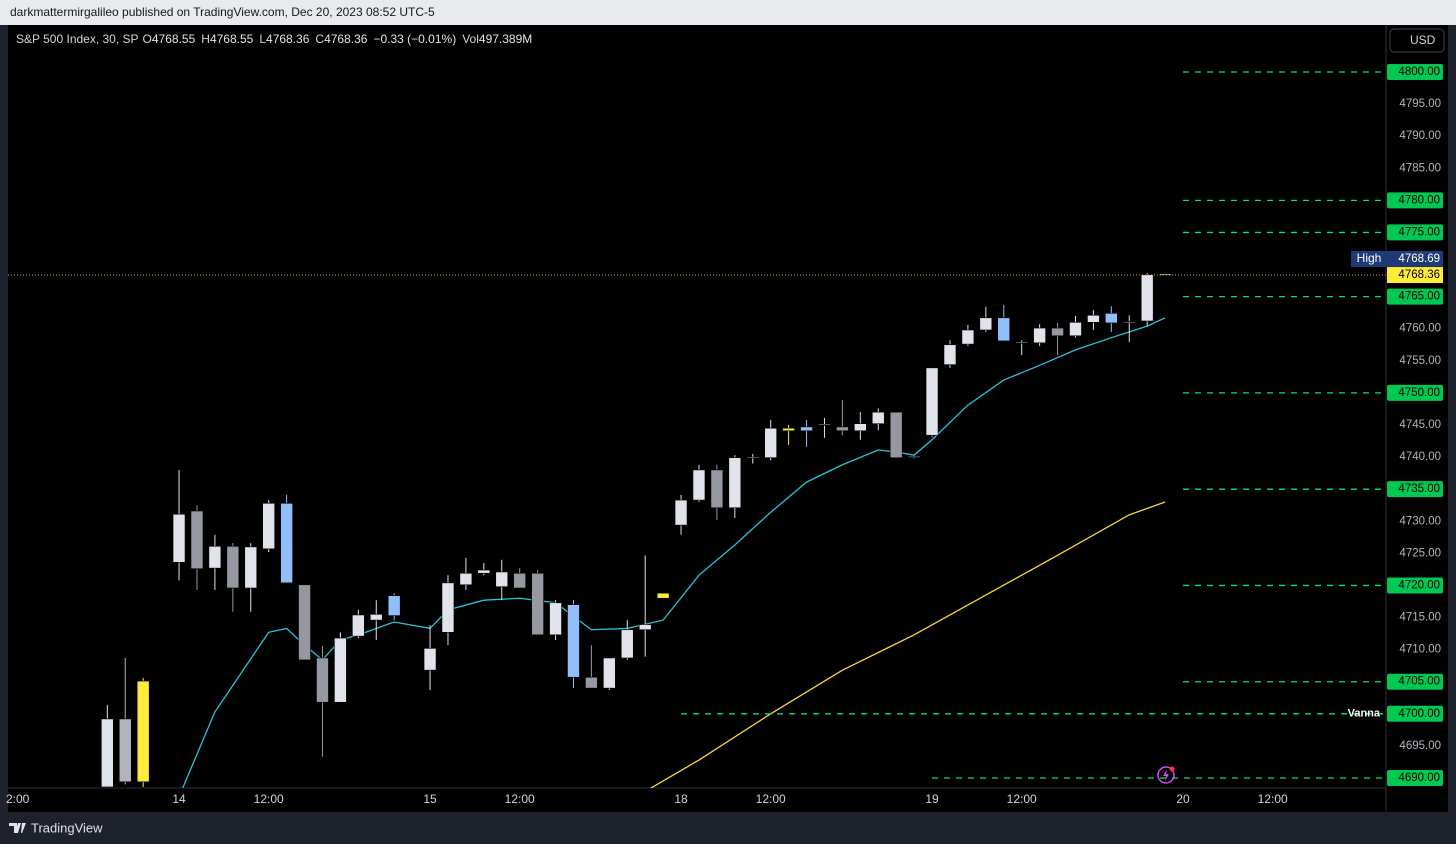 This screenshot has height=844, width=1456. What do you see at coordinates (17, 828) in the screenshot?
I see `footer-logo` at bounding box center [17, 828].